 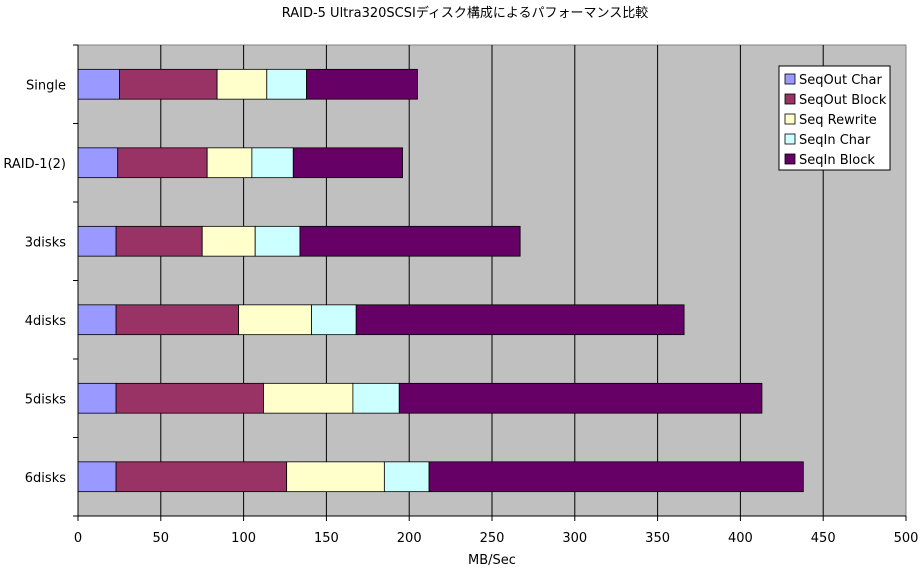 I want to click on legend-box, so click(x=834, y=118).